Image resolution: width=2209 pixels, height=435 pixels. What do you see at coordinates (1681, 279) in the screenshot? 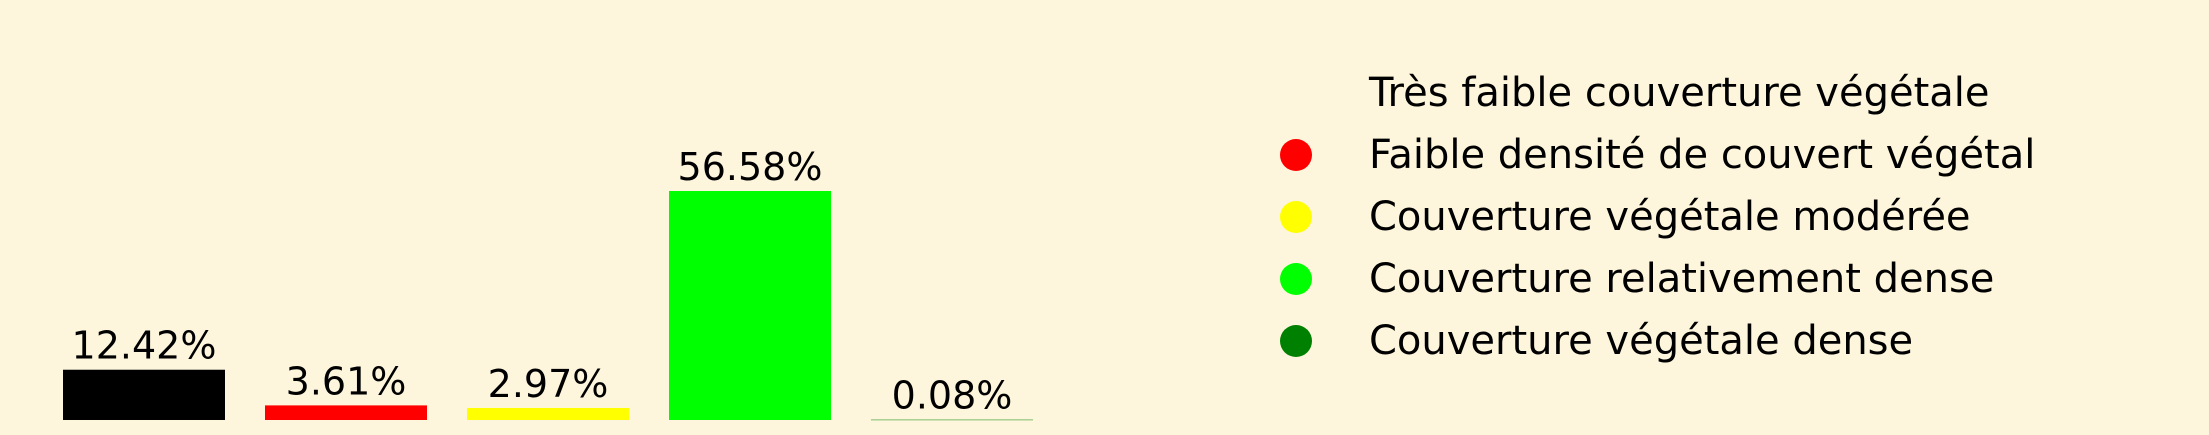
I see `legend-label: Couverture relativement dense` at bounding box center [1681, 279].